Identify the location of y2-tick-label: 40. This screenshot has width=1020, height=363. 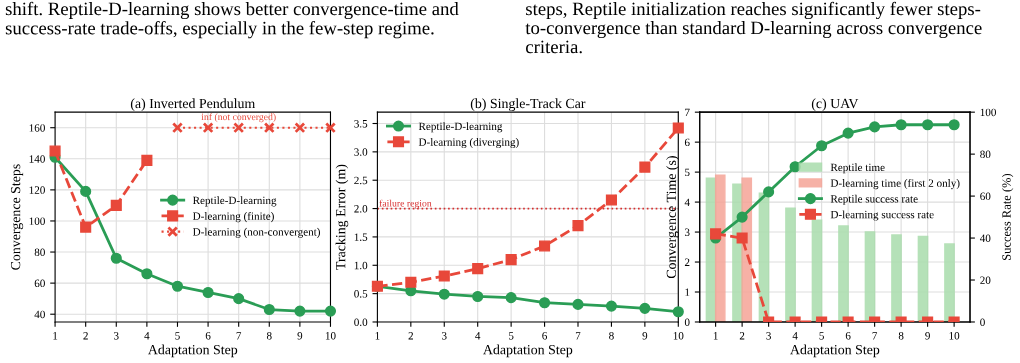
(985, 238).